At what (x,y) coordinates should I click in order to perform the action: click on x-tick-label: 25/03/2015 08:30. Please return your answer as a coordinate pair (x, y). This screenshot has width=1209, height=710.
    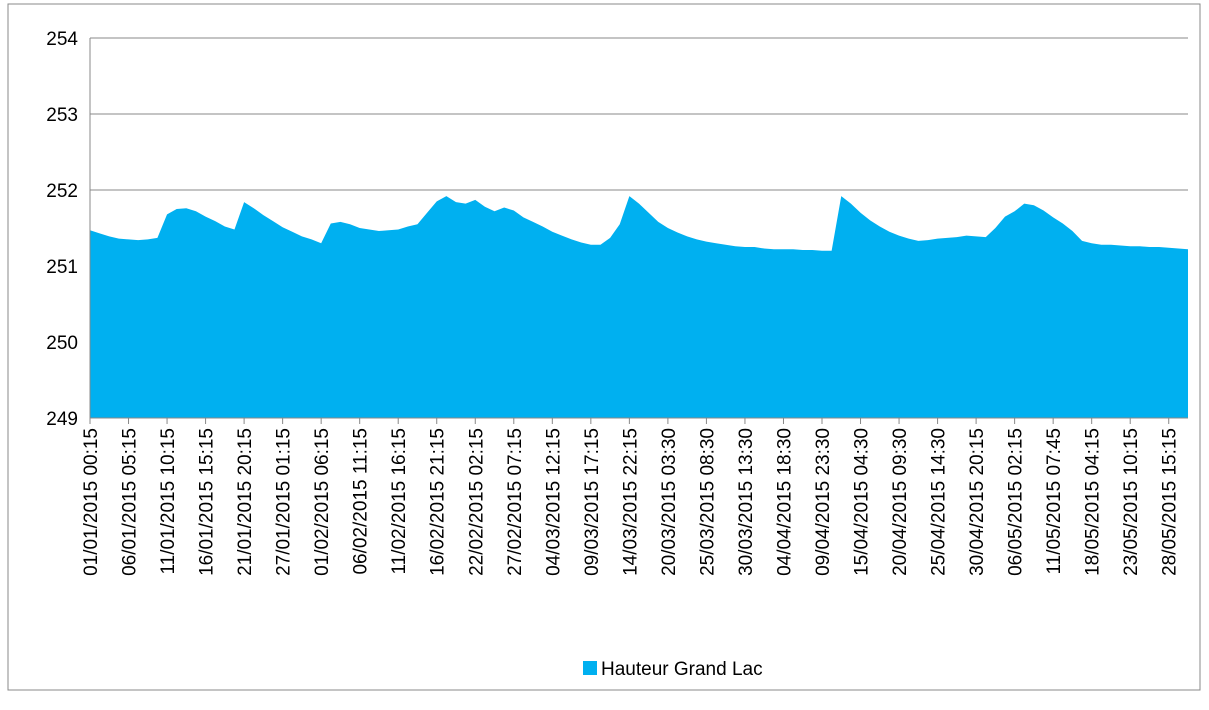
    Looking at the image, I should click on (707, 502).